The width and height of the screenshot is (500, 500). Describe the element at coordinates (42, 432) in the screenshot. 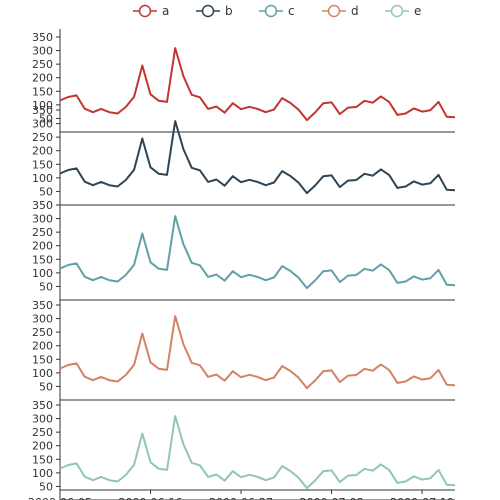

I see `y-tick-label-e-250: 250` at that location.